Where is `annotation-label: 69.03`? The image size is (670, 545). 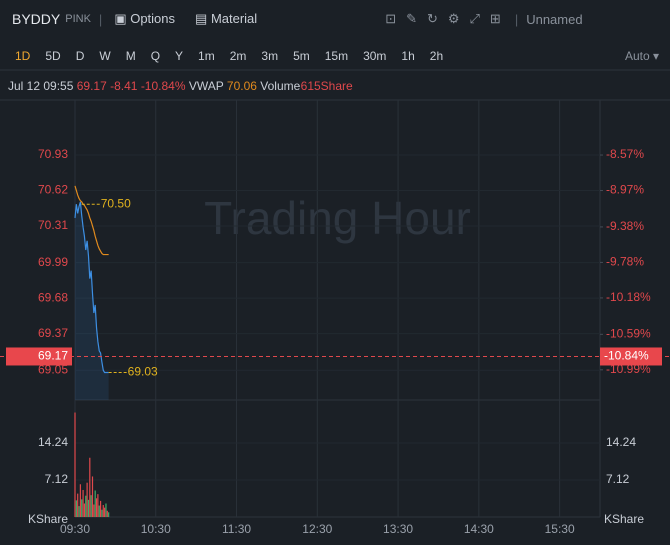
annotation-label: 69.03 is located at coordinates (143, 372).